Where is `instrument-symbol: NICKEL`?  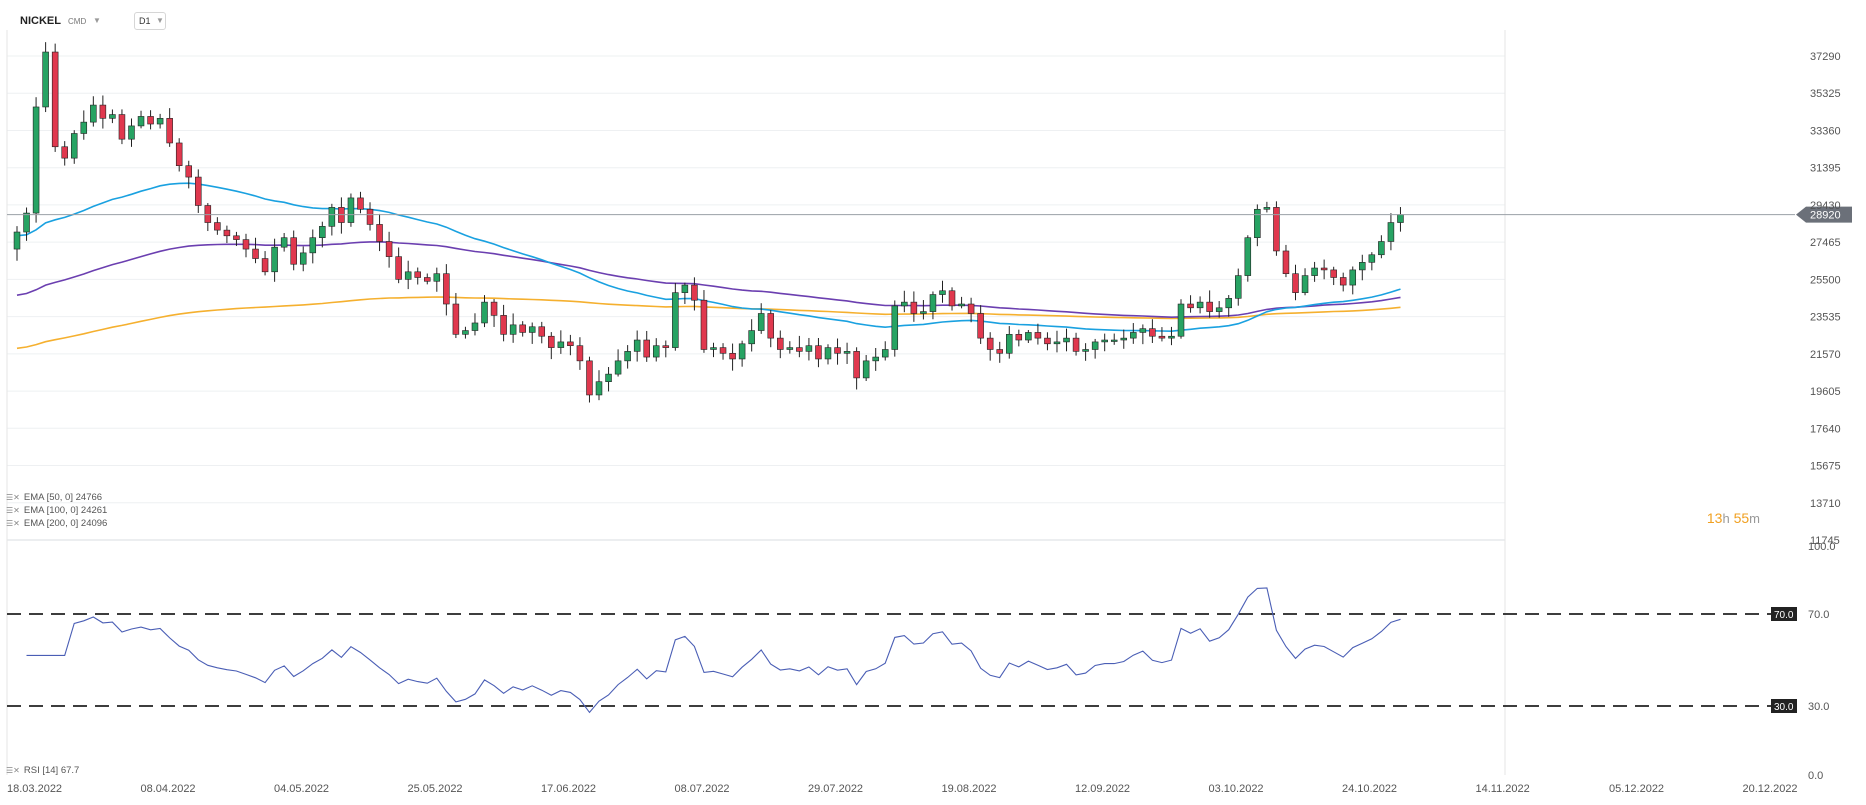 instrument-symbol: NICKEL is located at coordinates (40, 21).